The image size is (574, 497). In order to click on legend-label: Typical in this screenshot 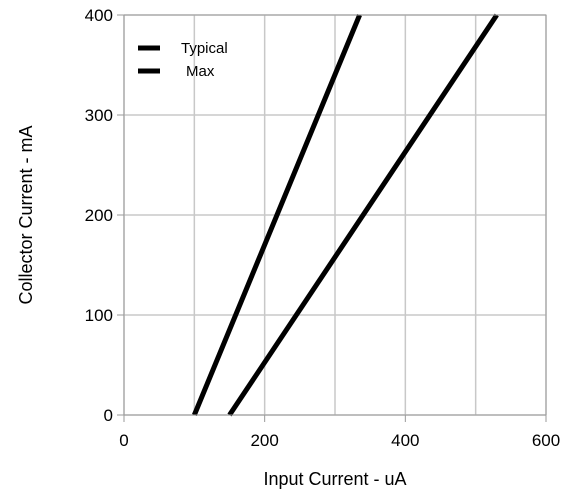, I will do `click(204, 48)`.